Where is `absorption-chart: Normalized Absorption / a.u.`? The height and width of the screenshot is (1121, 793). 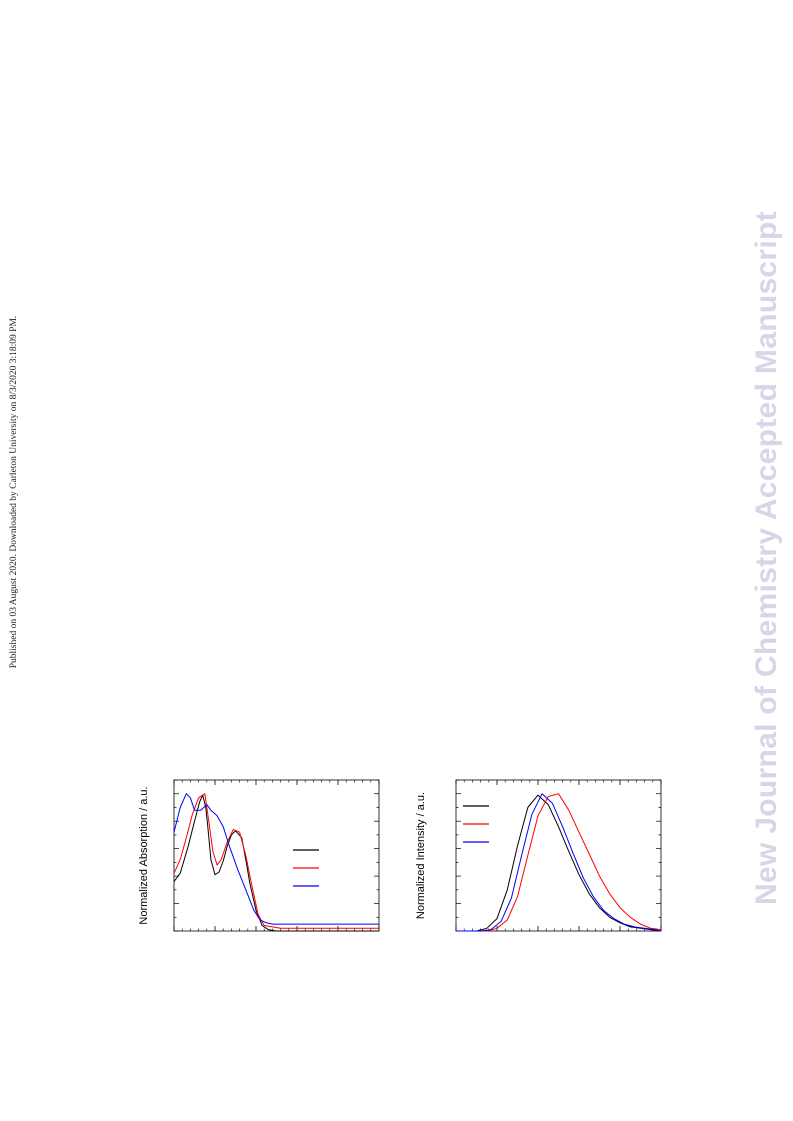
absorption-chart: Normalized Absorption / a.u. is located at coordinates (259, 855).